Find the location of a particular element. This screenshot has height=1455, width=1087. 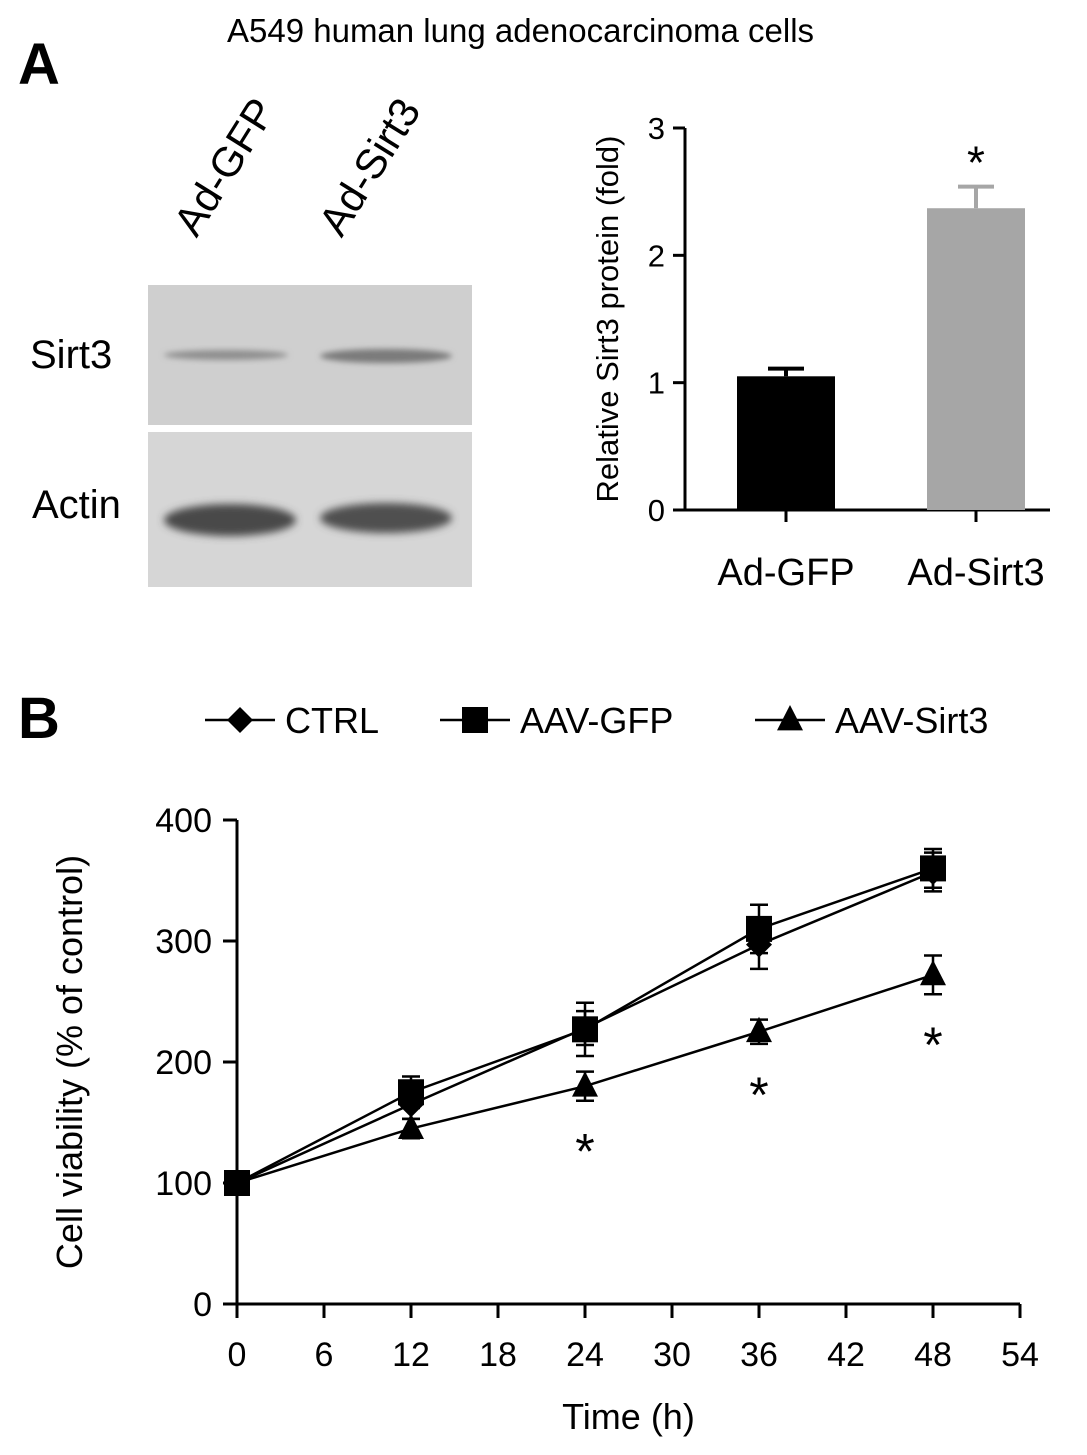

panel-b-label: B is located at coordinates (39, 718).